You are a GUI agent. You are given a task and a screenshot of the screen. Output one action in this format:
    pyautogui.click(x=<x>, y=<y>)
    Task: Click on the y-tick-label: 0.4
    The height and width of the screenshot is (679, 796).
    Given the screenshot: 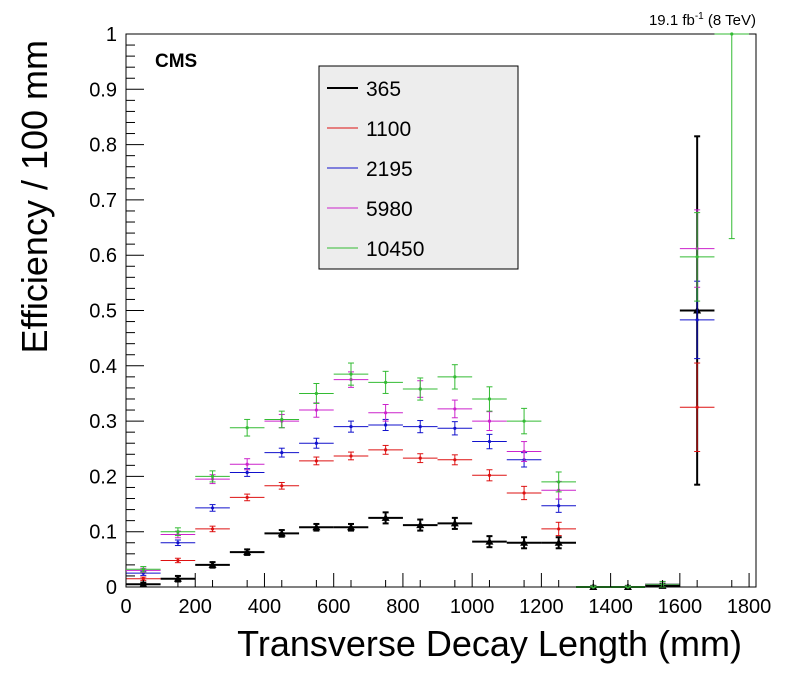 What is the action you would take?
    pyautogui.click(x=103, y=367)
    